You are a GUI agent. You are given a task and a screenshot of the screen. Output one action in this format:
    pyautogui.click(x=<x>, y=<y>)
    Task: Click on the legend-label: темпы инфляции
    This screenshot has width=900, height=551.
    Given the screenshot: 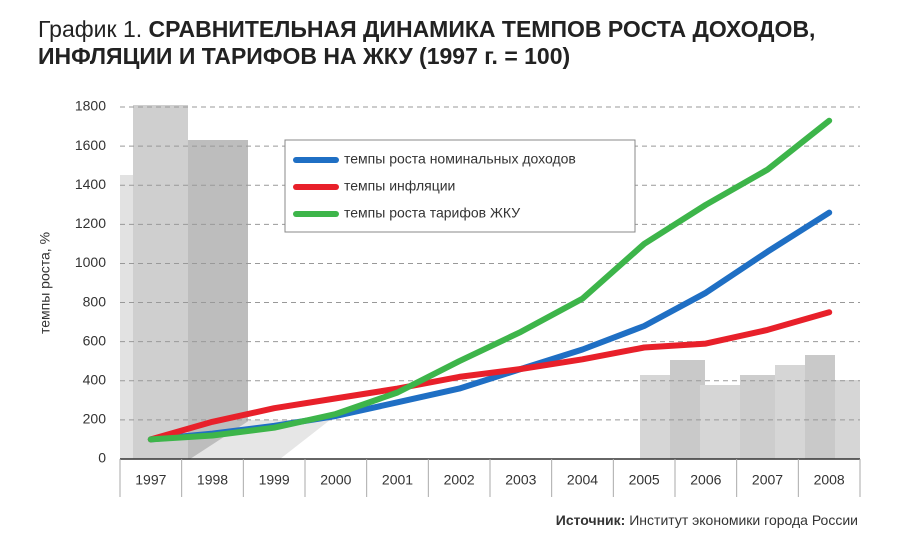 What is the action you would take?
    pyautogui.click(x=399, y=186)
    